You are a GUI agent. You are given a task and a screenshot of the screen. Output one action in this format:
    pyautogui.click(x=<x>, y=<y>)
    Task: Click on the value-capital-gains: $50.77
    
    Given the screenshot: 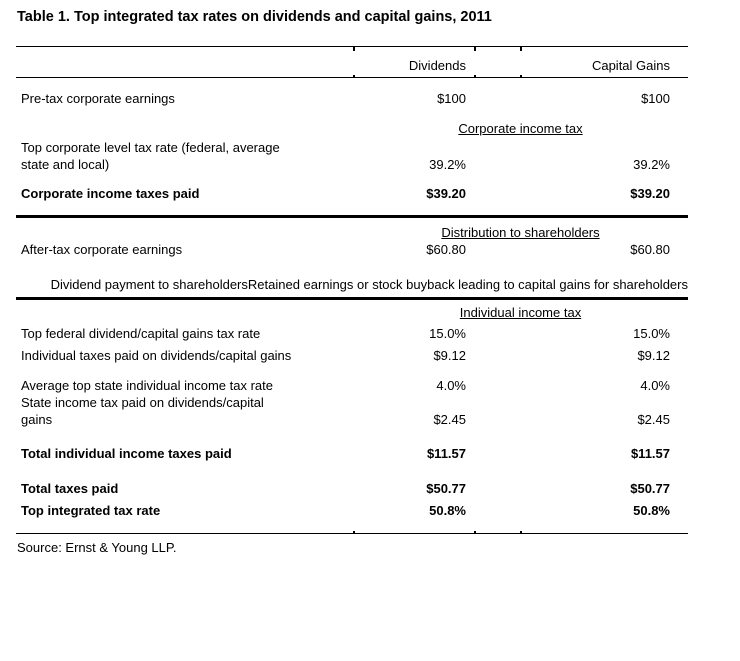 What is the action you would take?
    pyautogui.click(x=650, y=488)
    